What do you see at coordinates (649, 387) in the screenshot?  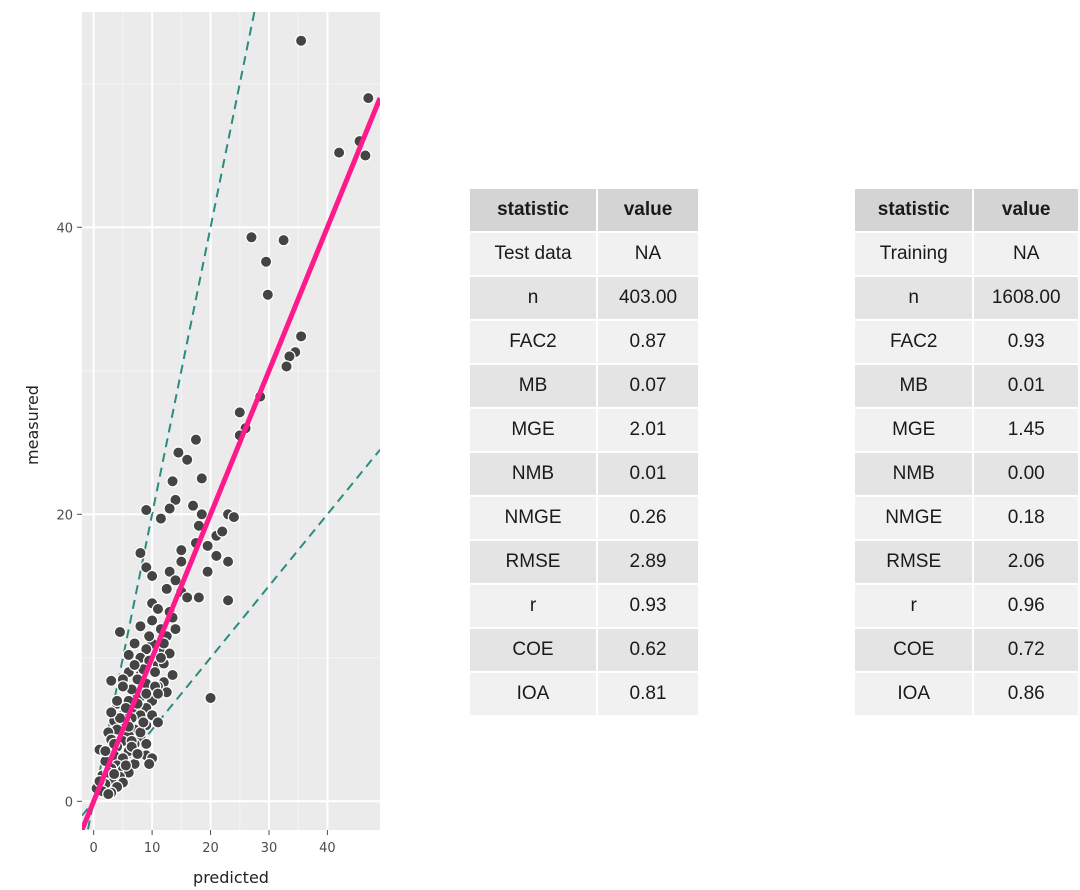 I see `value-cell: 0.07` at bounding box center [649, 387].